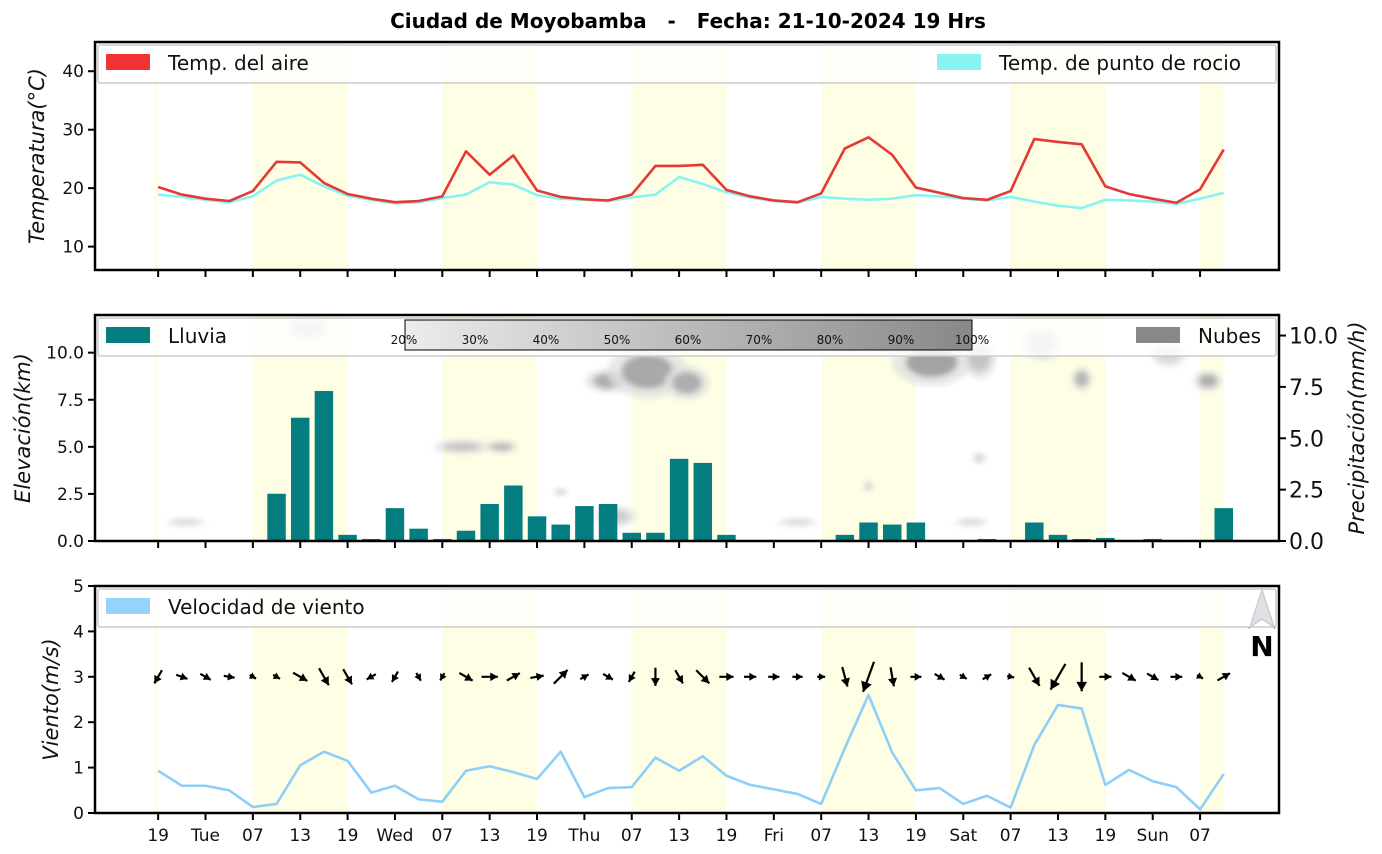 The width and height of the screenshot is (1382, 854). I want to click on y-tick-label: 7.5, so click(70, 401).